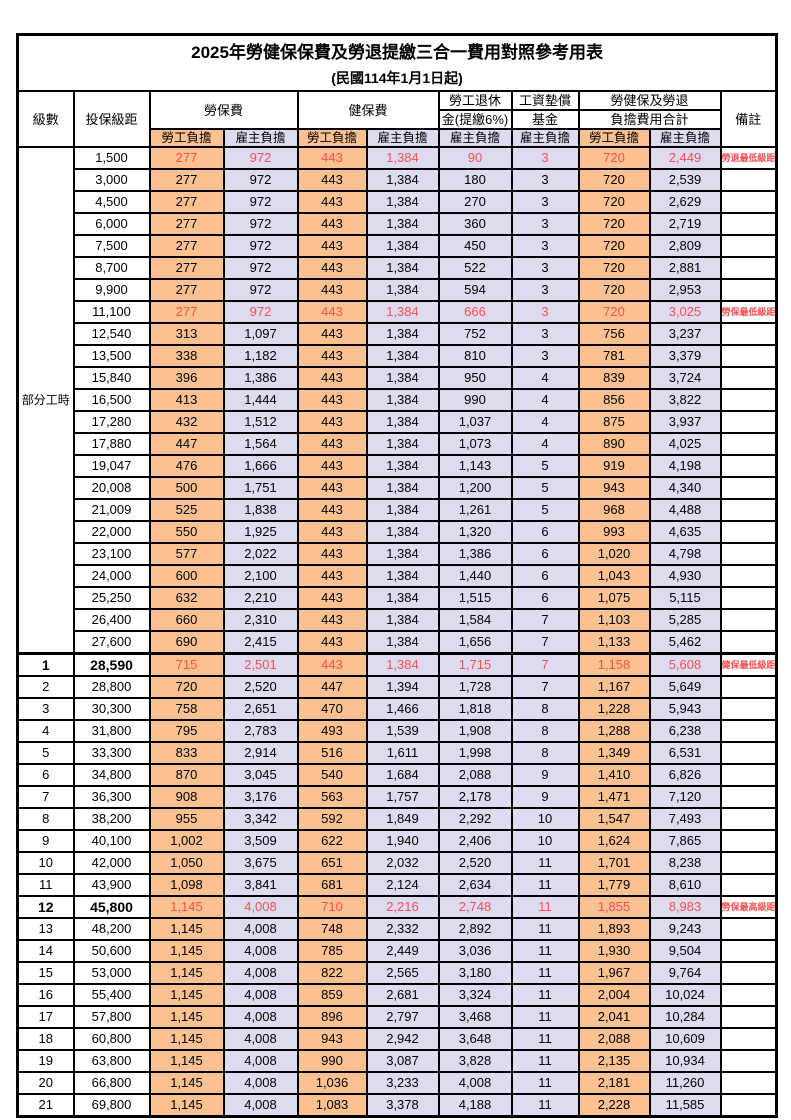 This screenshot has height=1120, width=791. Describe the element at coordinates (402, 1017) in the screenshot. I see `health-employer-cell: 2,797` at that location.